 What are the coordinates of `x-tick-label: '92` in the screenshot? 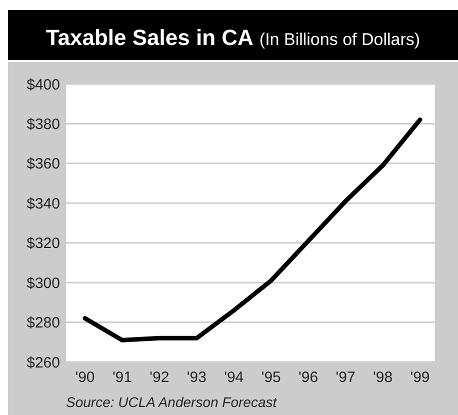 It's located at (160, 377).